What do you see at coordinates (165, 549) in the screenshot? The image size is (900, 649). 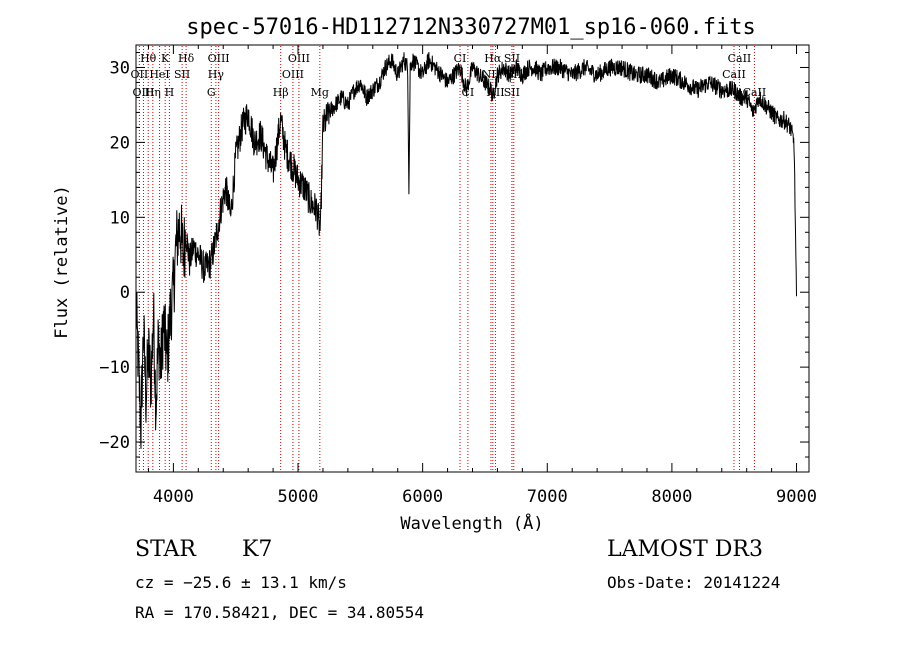 I see `object-class: STAR` at bounding box center [165, 549].